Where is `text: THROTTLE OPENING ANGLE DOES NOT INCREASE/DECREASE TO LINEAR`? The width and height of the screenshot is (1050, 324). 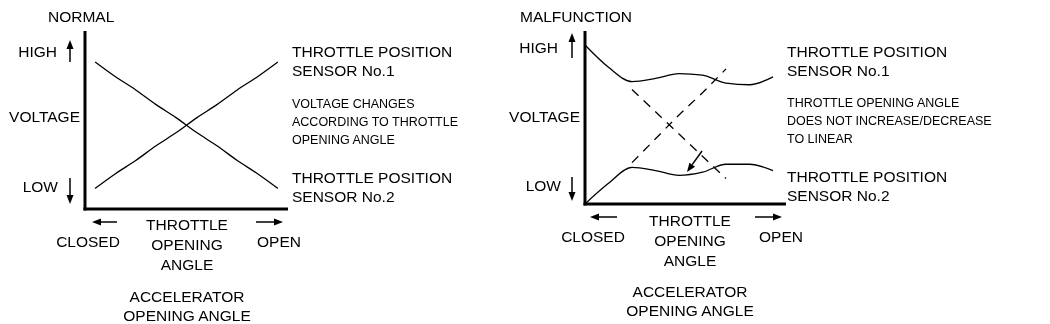 text: THROTTLE OPENING ANGLE DOES NOT INCREASE/DECREASE TO LINEAR is located at coordinates (889, 121).